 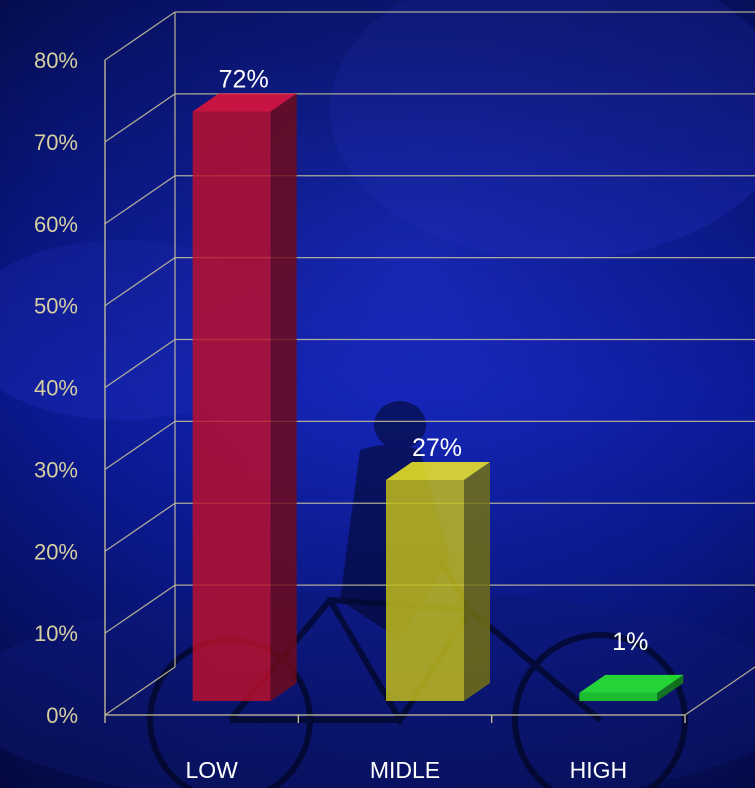 I want to click on y-tick-label: 10%, so click(x=56, y=633).